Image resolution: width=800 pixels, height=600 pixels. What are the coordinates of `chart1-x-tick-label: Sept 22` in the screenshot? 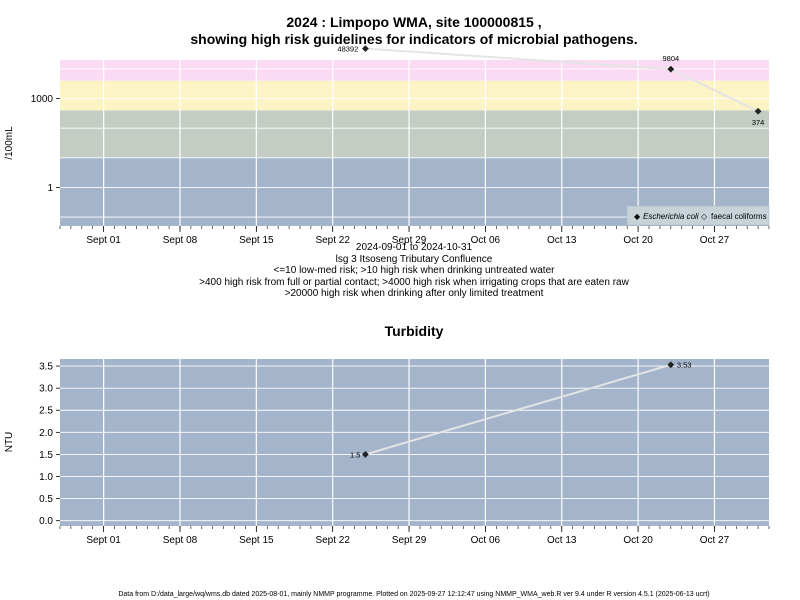 It's located at (332, 240).